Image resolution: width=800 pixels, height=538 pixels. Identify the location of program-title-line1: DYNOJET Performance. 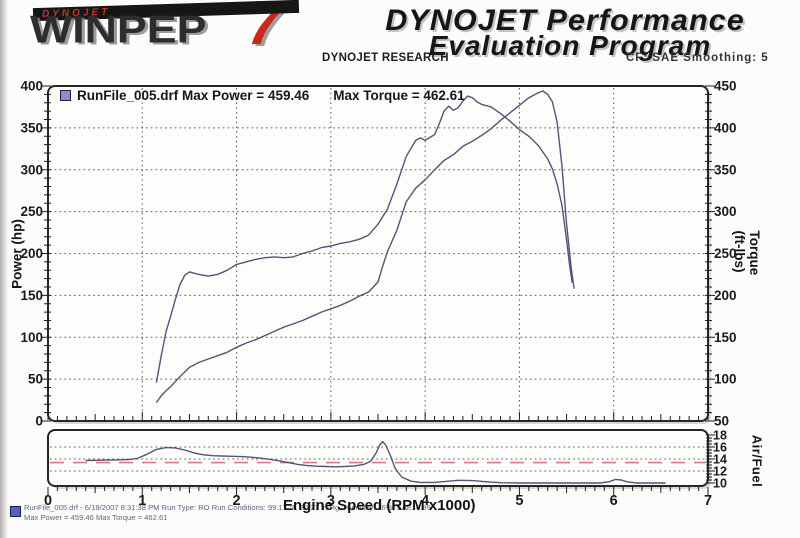
(565, 20).